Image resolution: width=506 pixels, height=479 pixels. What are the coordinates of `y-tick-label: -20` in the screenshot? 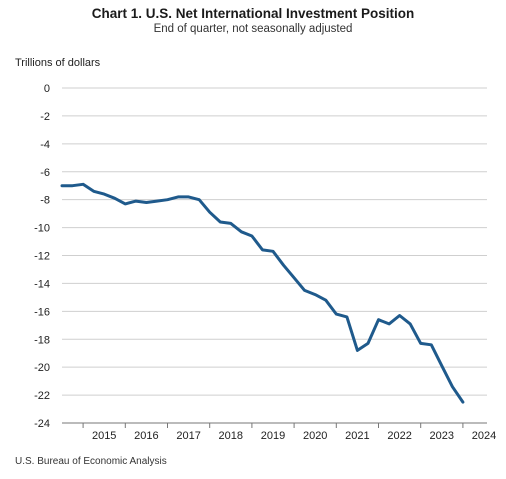 It's located at (42, 368).